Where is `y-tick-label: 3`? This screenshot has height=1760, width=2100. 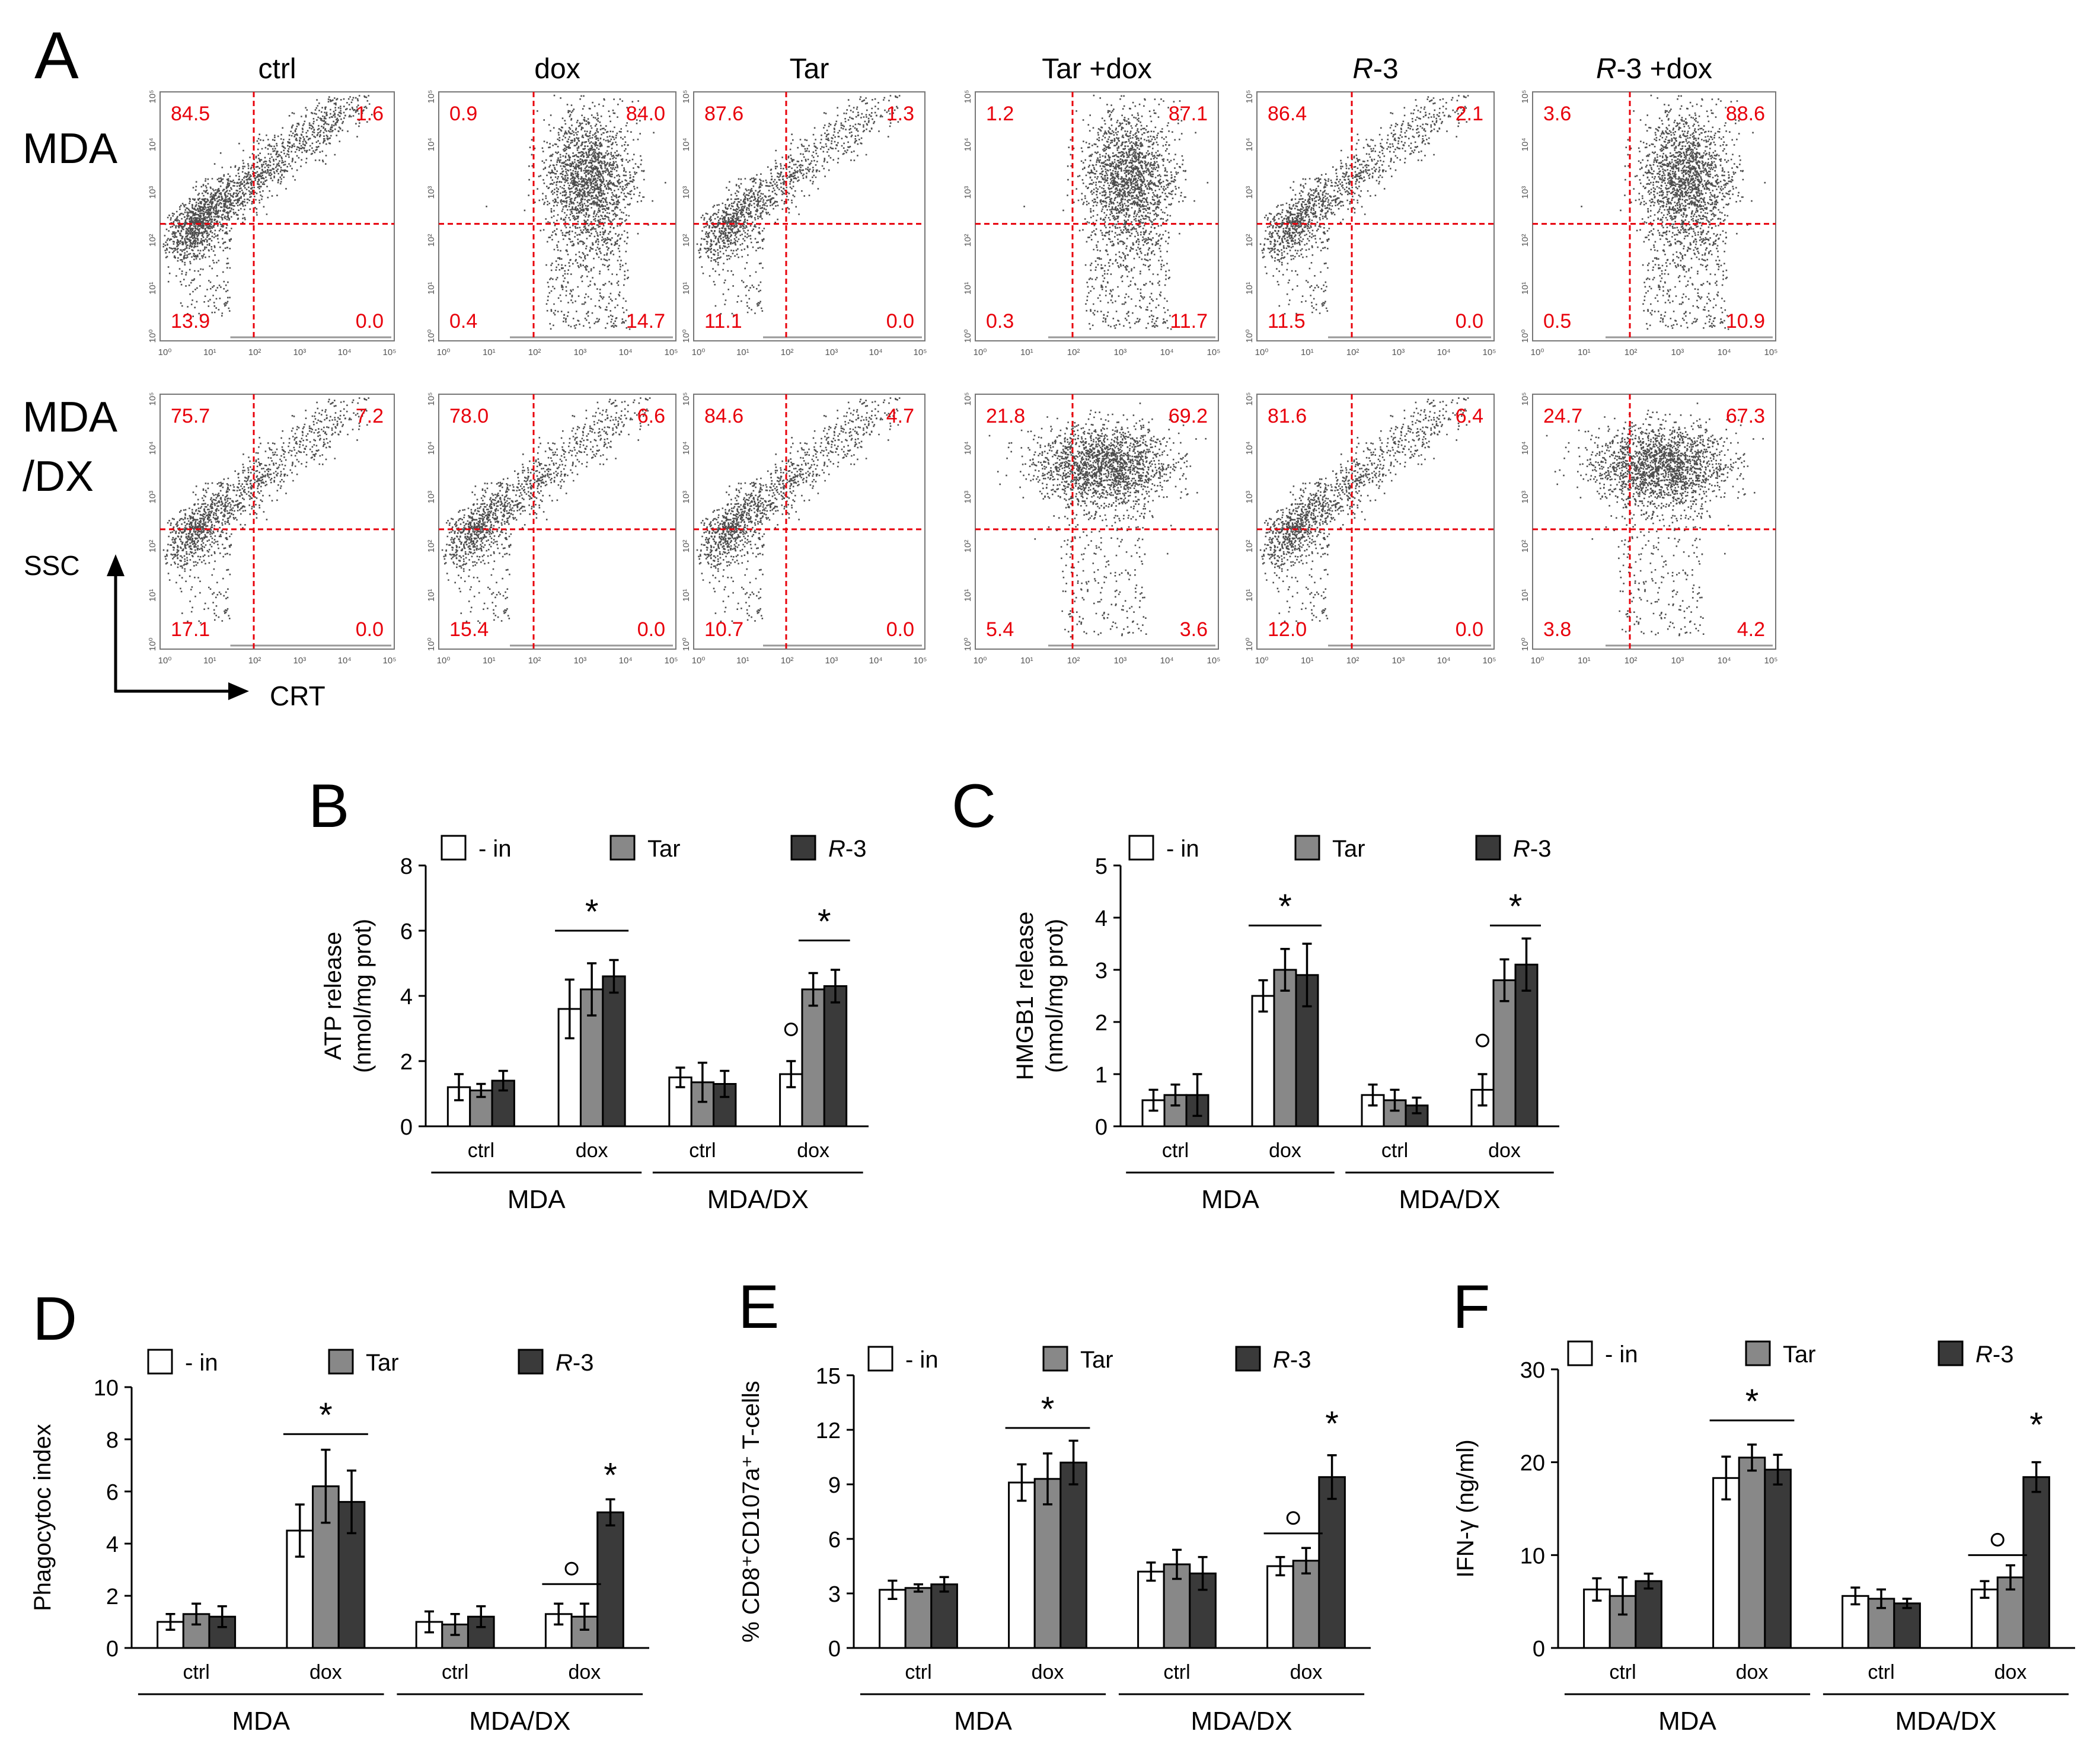 y-tick-label: 3 is located at coordinates (1101, 971).